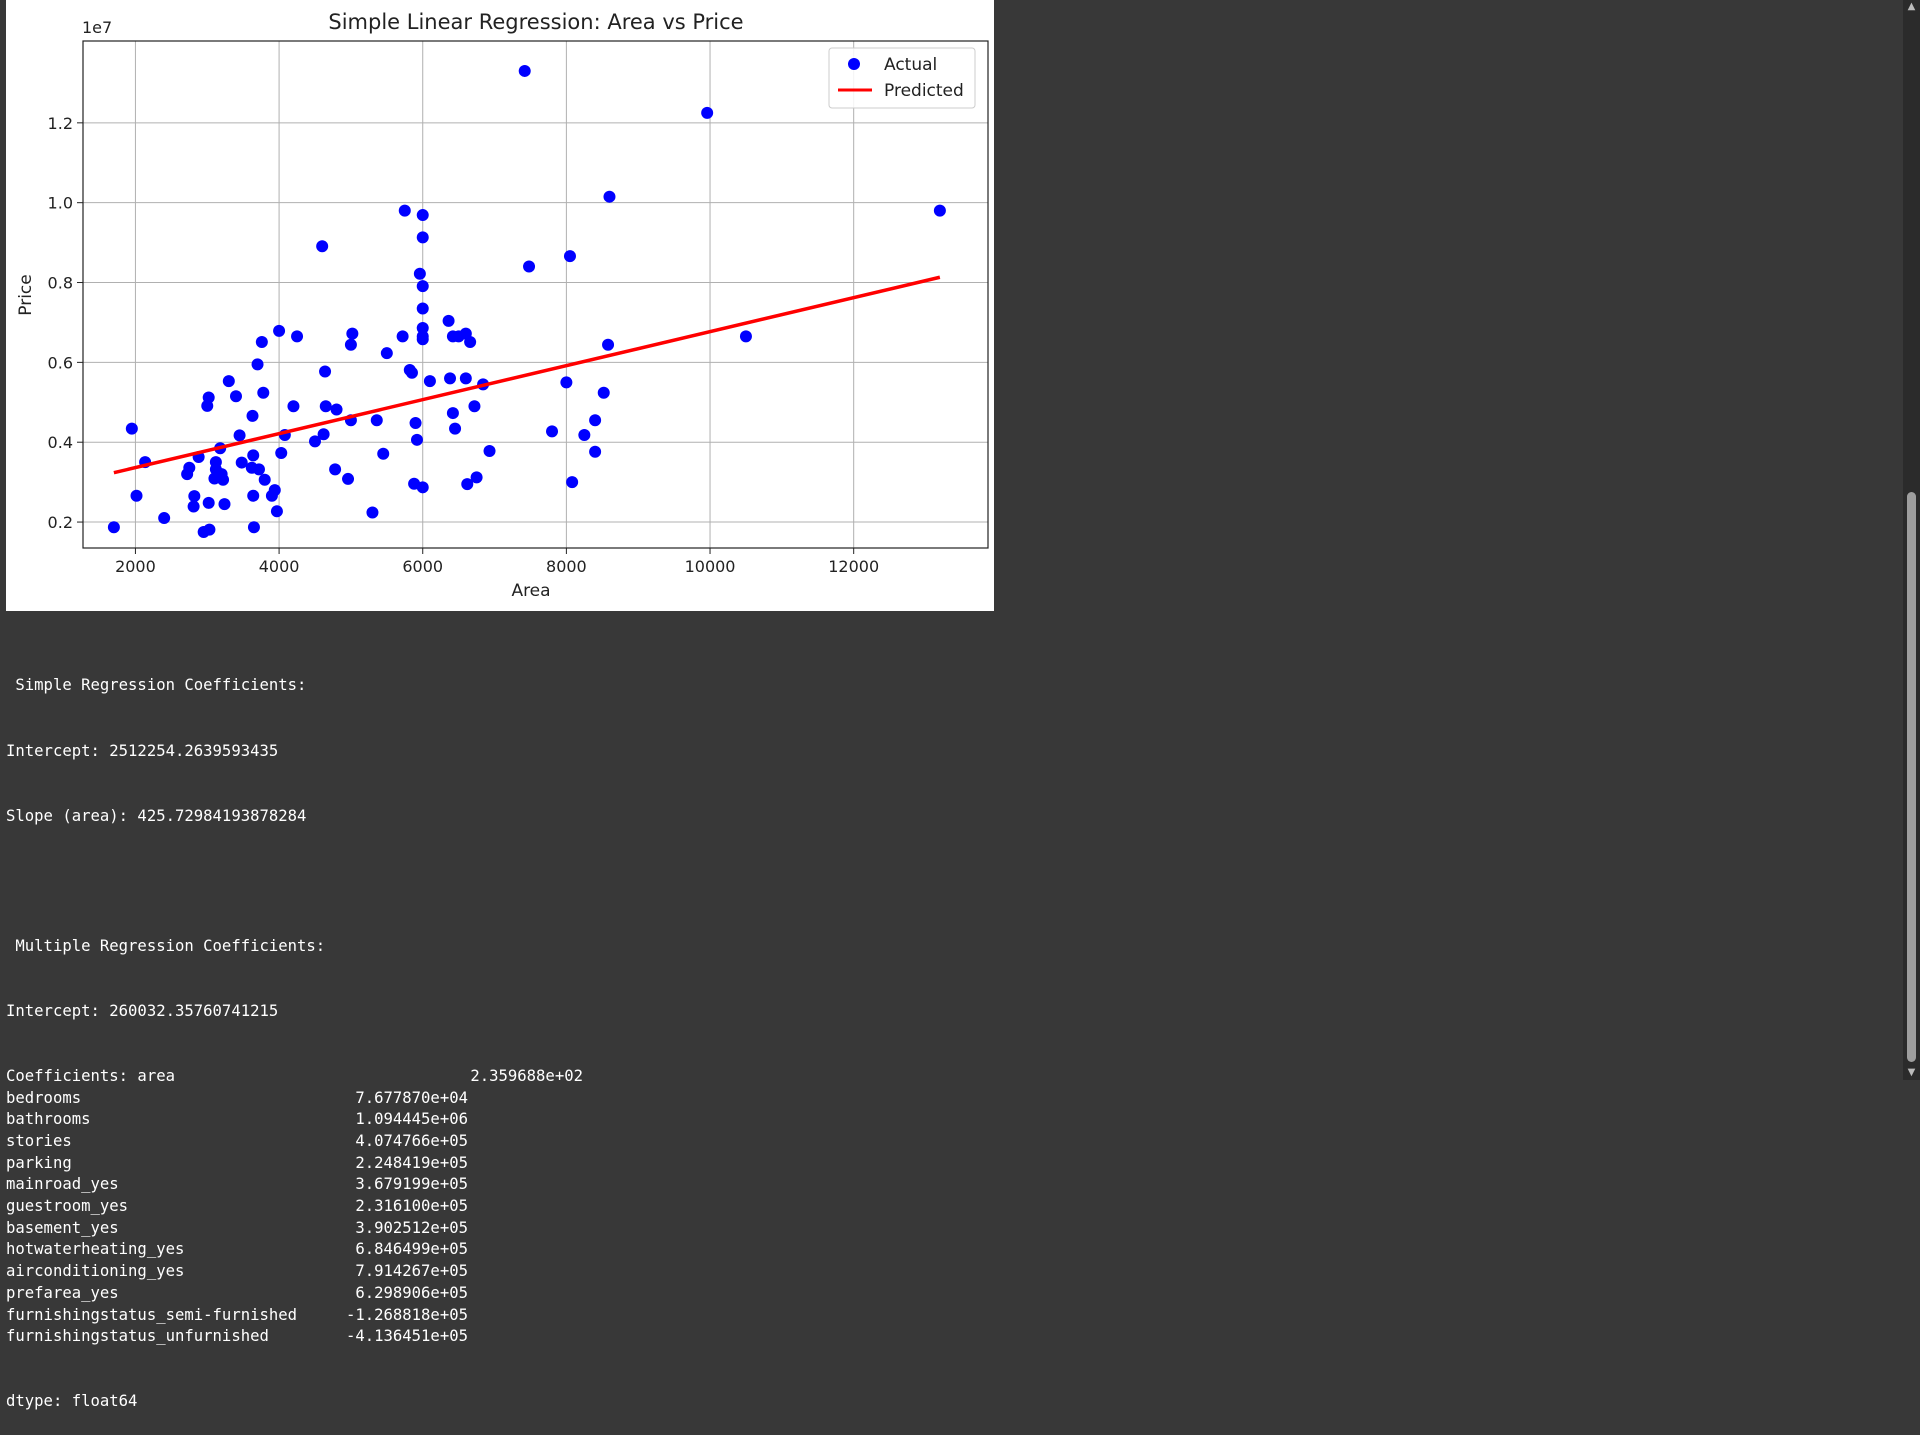 This screenshot has height=1435, width=1920. Describe the element at coordinates (556, 882) in the screenshot. I see `blank-line` at that location.